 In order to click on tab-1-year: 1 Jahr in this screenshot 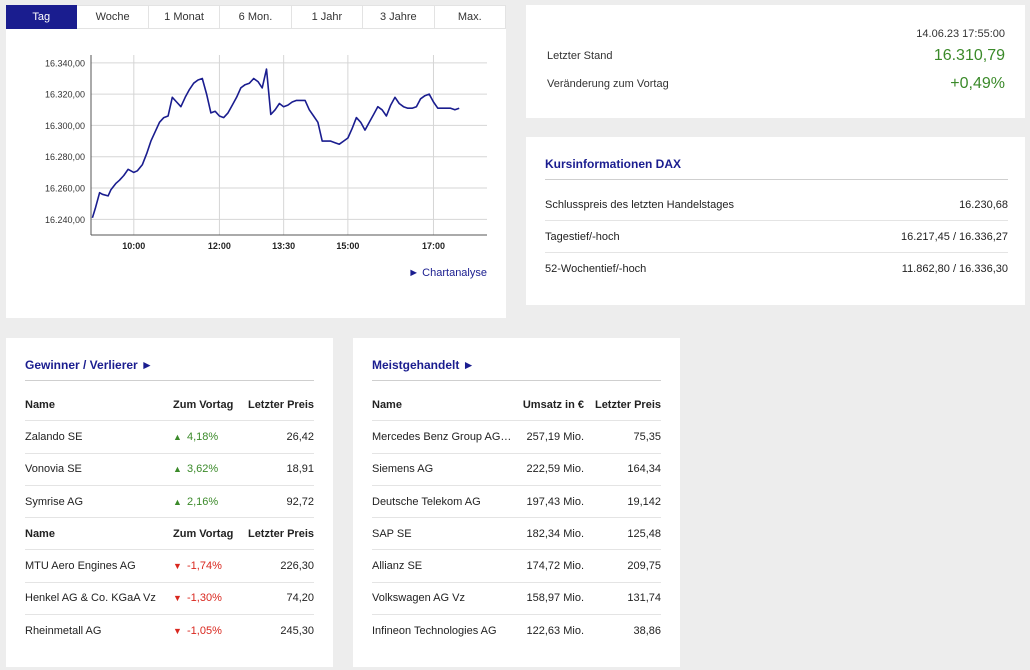, I will do `click(327, 17)`.